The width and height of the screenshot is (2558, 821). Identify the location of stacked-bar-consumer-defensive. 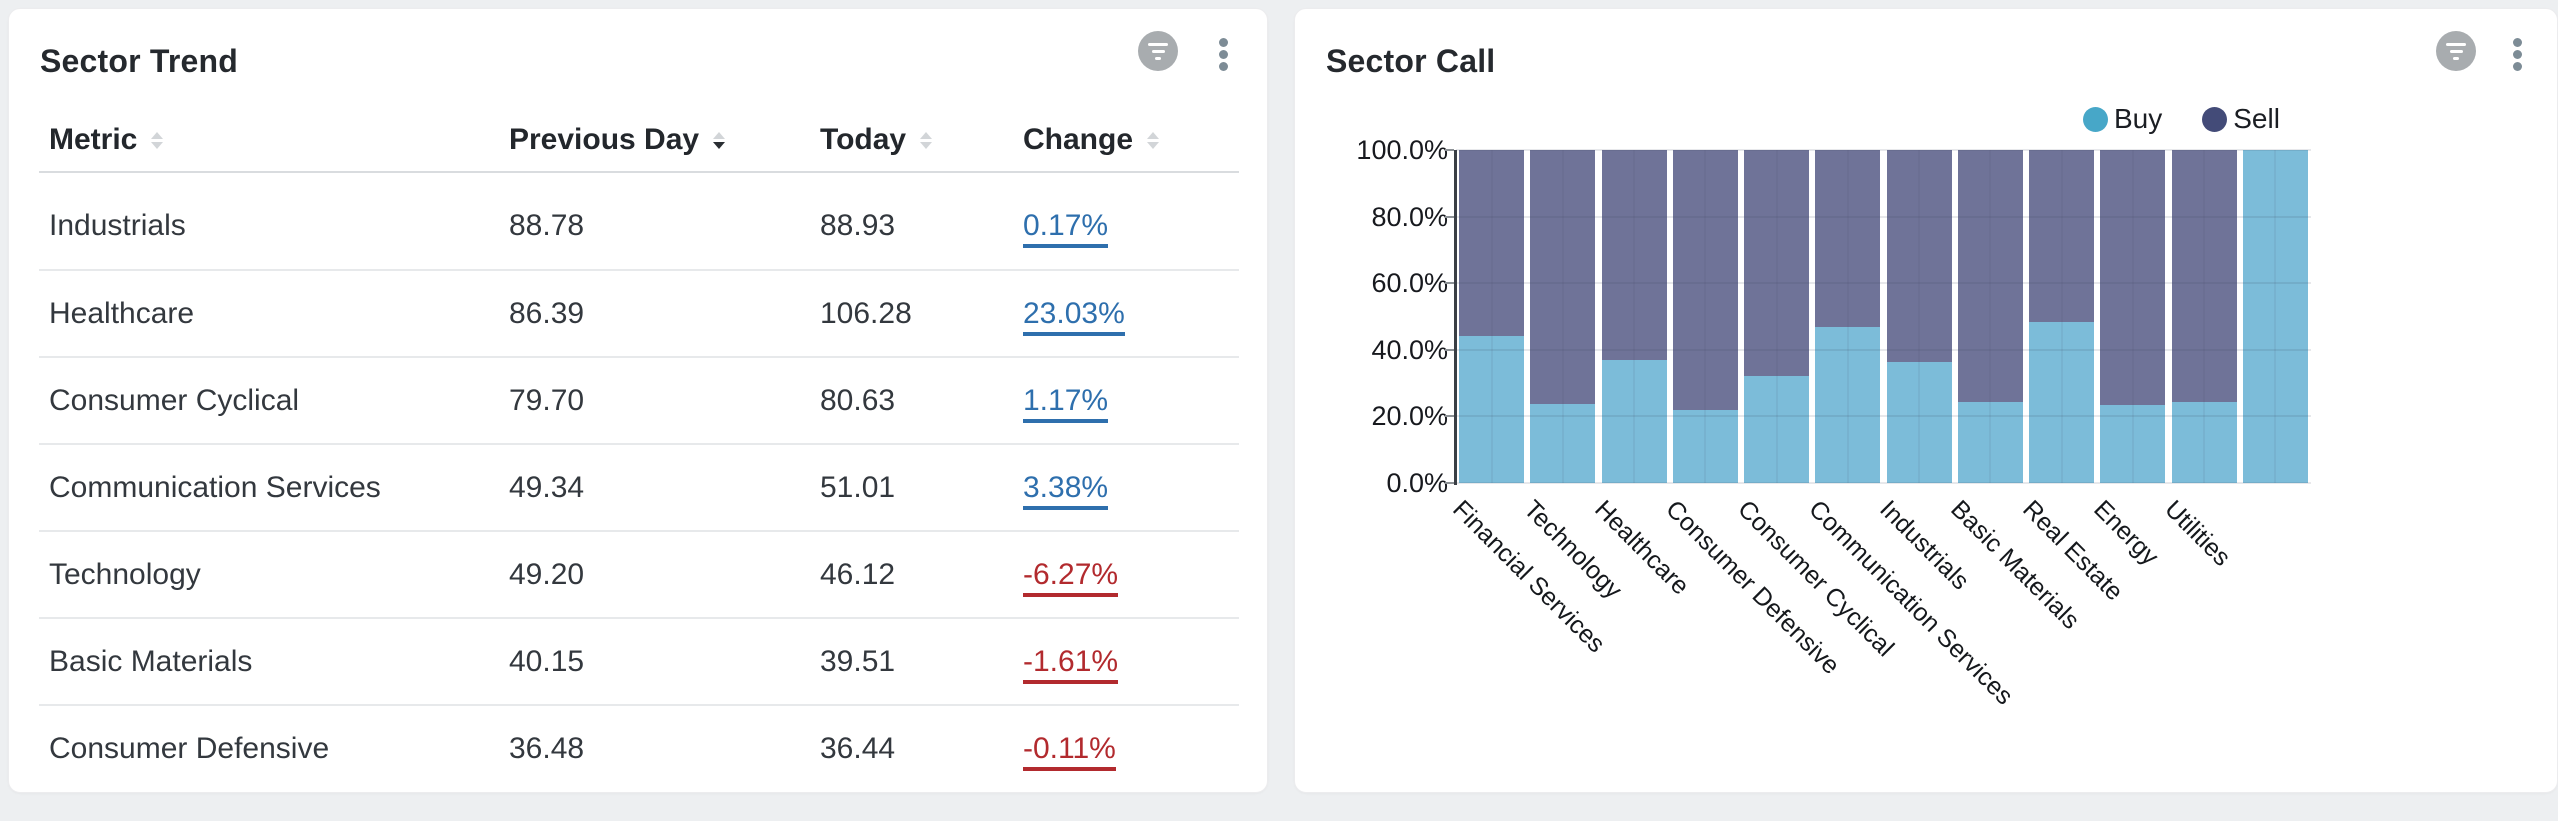
(1705, 316).